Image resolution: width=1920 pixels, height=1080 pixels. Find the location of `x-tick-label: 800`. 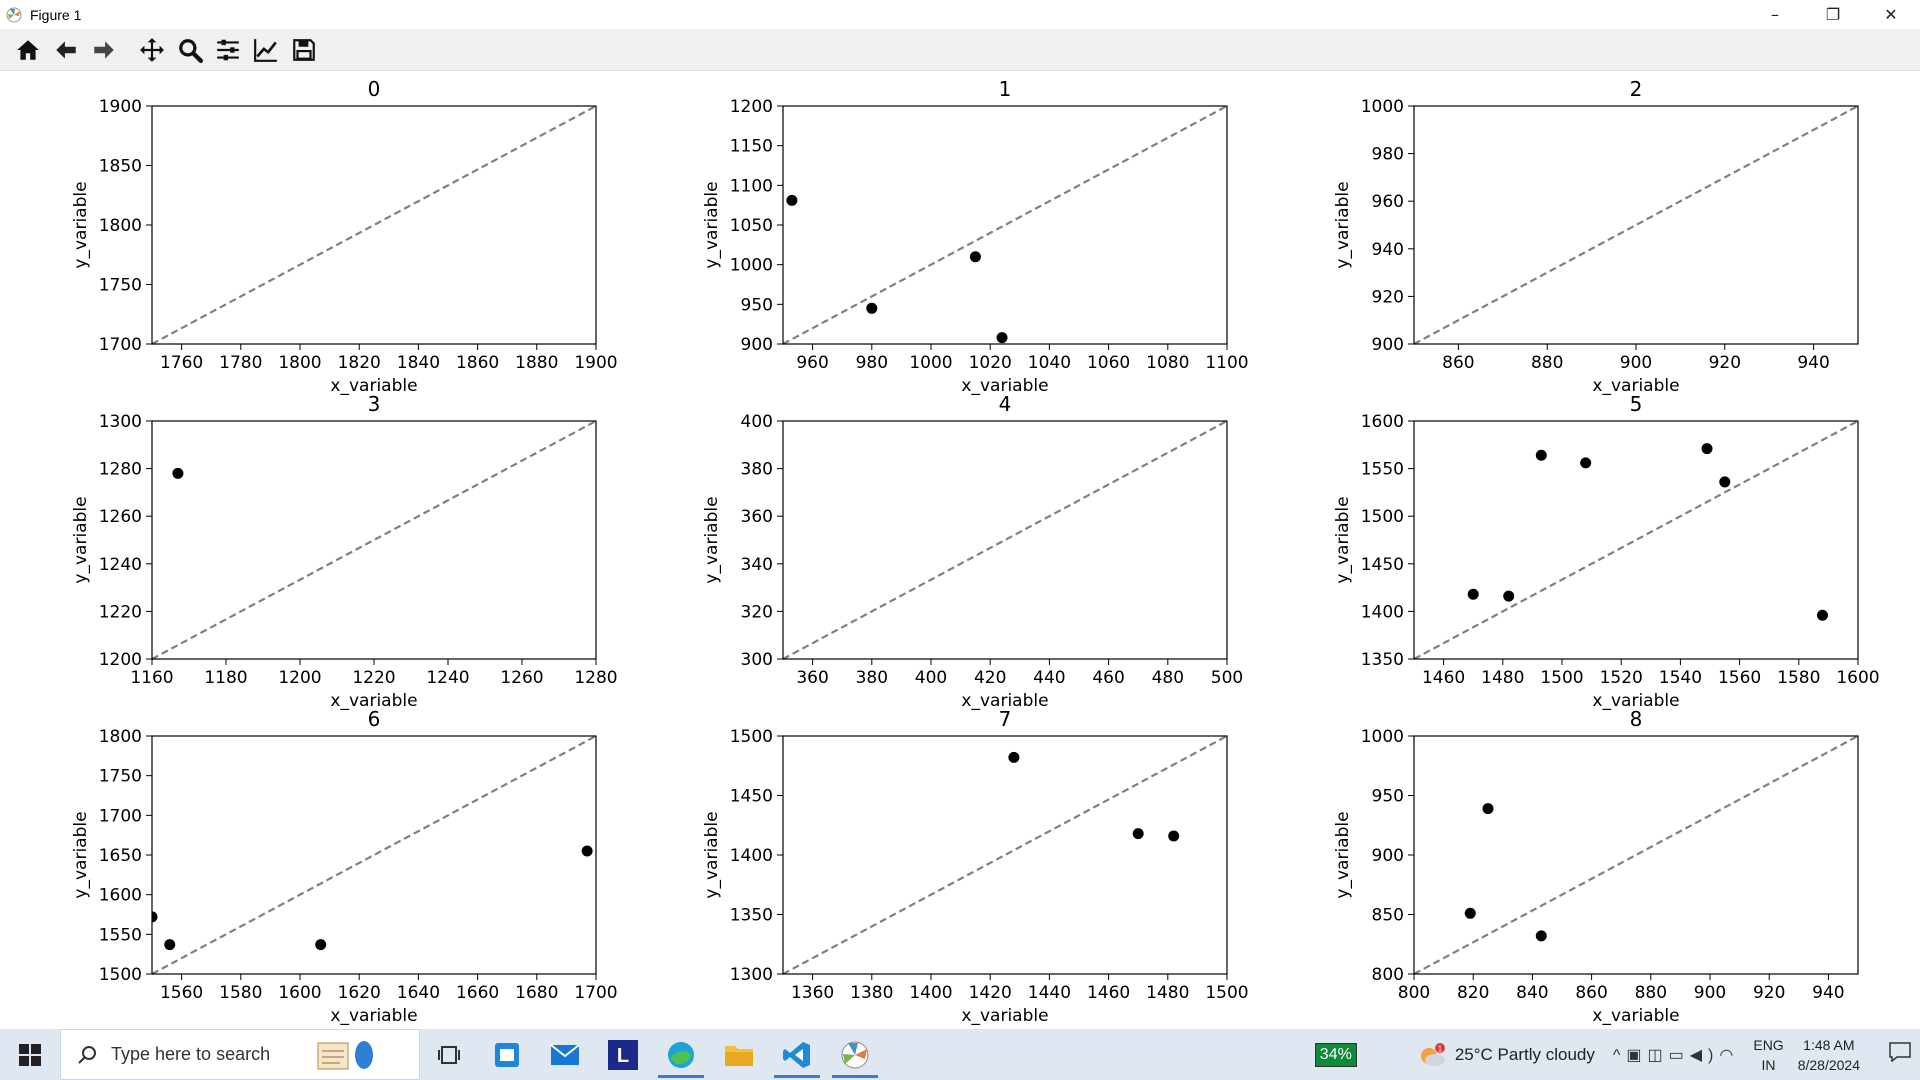

x-tick-label: 800 is located at coordinates (1414, 993).